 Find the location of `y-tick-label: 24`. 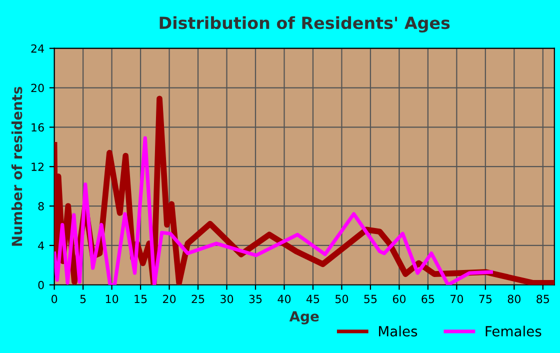

y-tick-label: 24 is located at coordinates (37, 48).